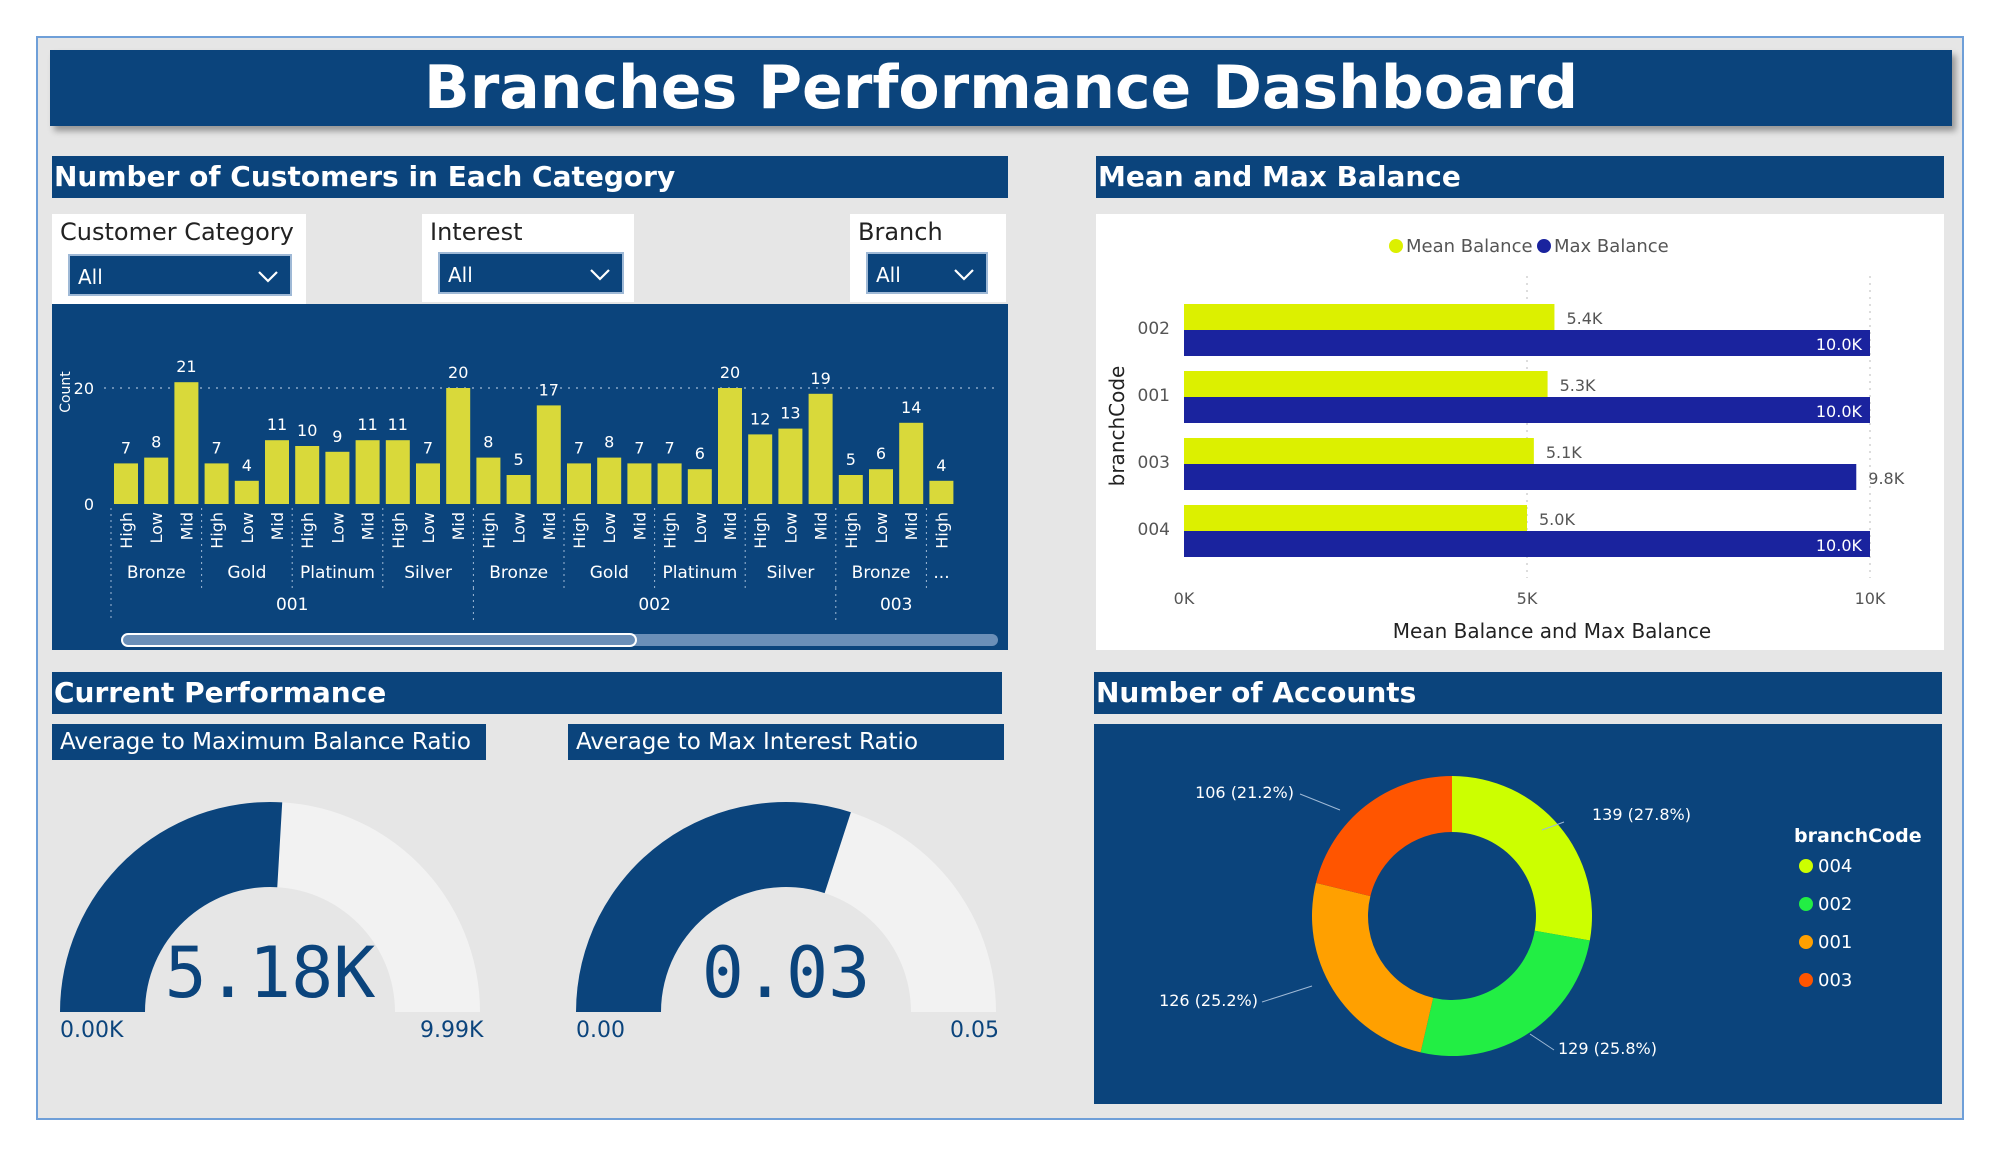 The width and height of the screenshot is (2000, 1156). Describe the element at coordinates (186, 366) in the screenshot. I see `bar-data-label: 21` at that location.